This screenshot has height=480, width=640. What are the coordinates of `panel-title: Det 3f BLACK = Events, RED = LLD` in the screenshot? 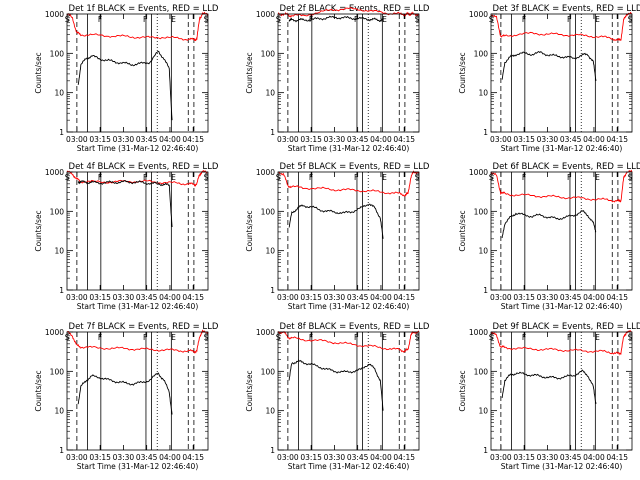 It's located at (566, 9).